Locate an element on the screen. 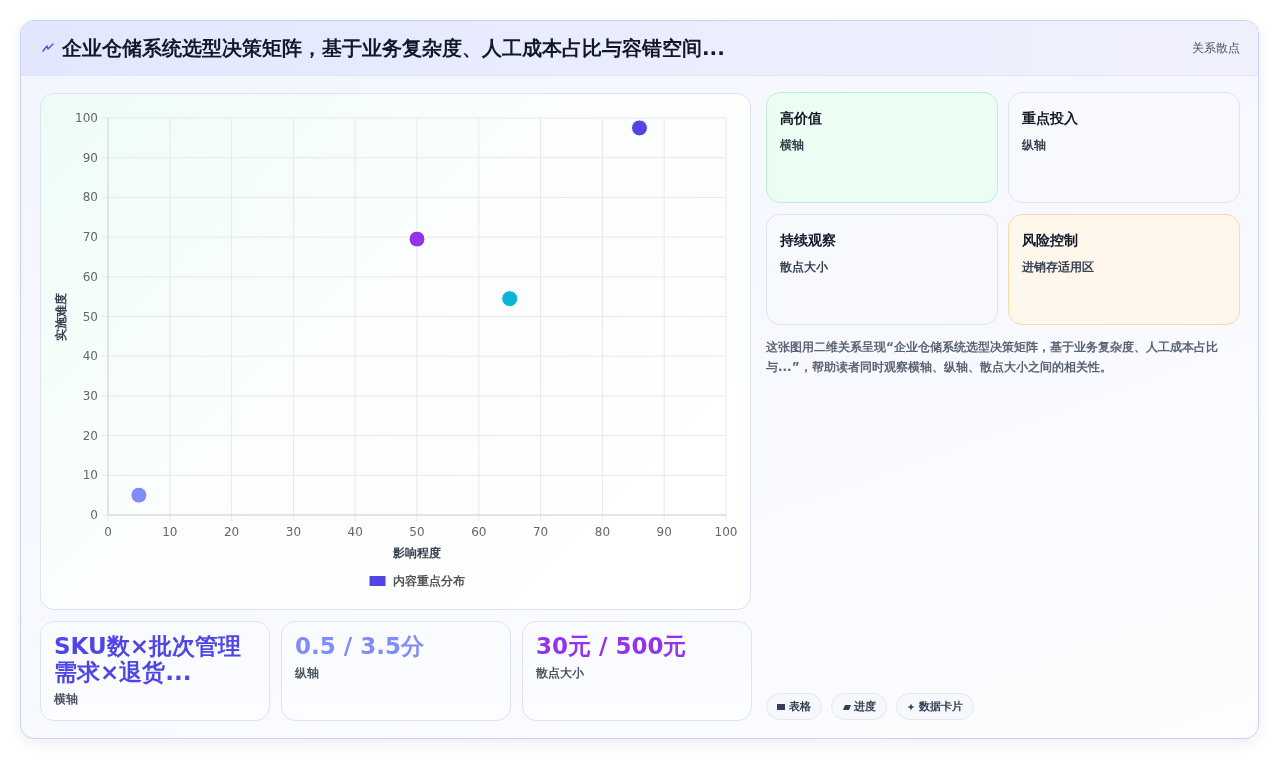  text: 进销存适用区 is located at coordinates (1058, 267).